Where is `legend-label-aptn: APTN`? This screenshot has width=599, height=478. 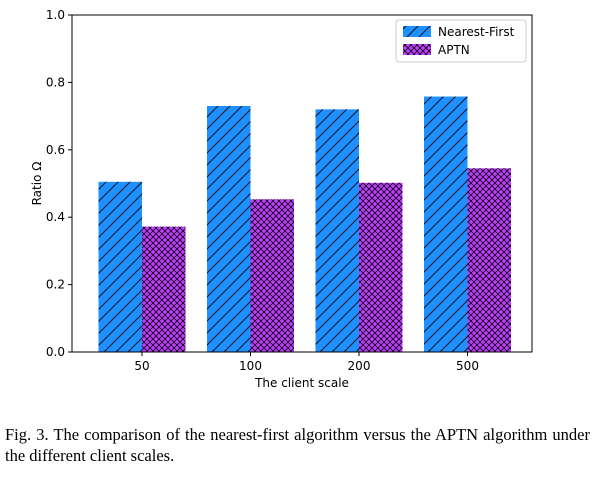
legend-label-aptn: APTN is located at coordinates (454, 50).